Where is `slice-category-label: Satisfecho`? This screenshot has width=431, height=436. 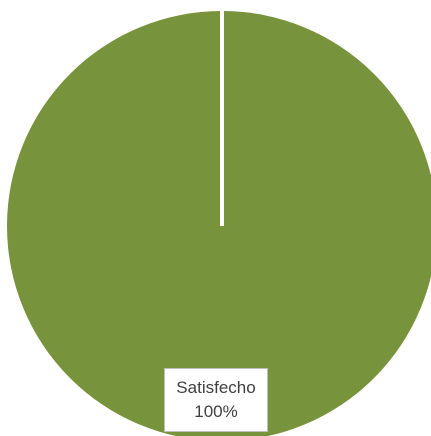 slice-category-label: Satisfecho is located at coordinates (216, 387).